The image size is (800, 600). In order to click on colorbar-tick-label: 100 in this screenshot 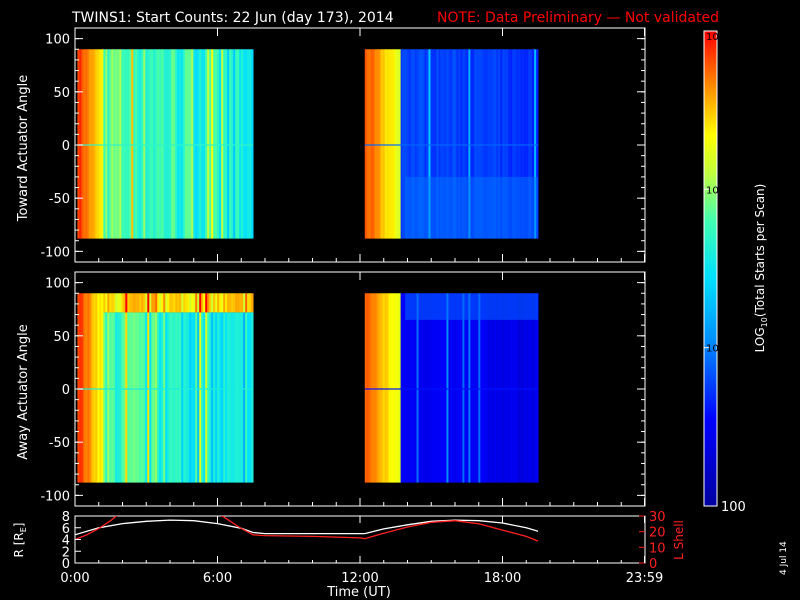, I will do `click(733, 507)`.